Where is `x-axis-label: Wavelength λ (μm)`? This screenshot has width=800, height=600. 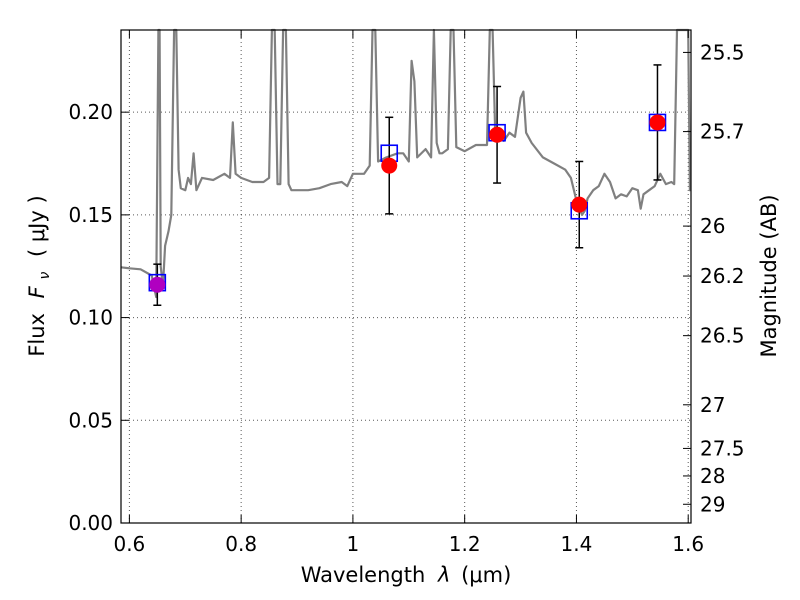
x-axis-label: Wavelength λ (μm) is located at coordinates (406, 575).